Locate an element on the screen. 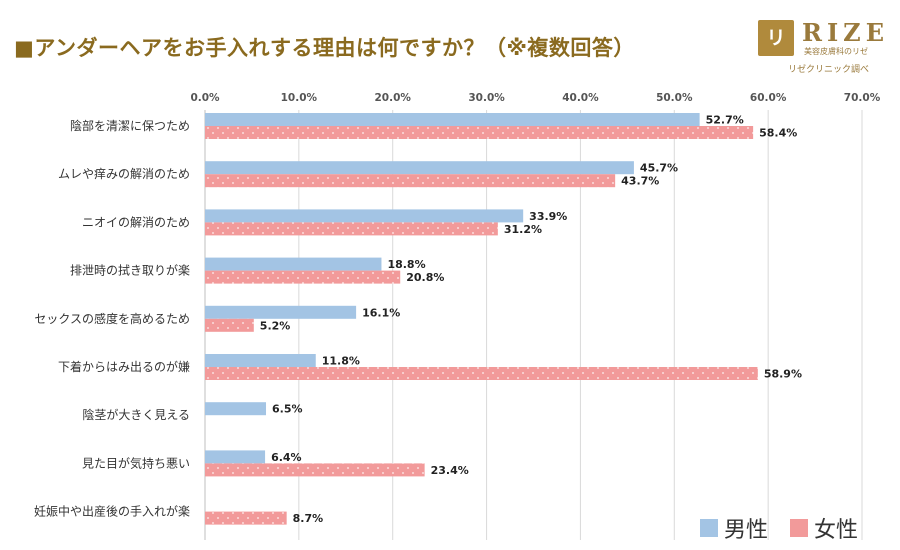  x-tick-label: 40.0% is located at coordinates (580, 98).